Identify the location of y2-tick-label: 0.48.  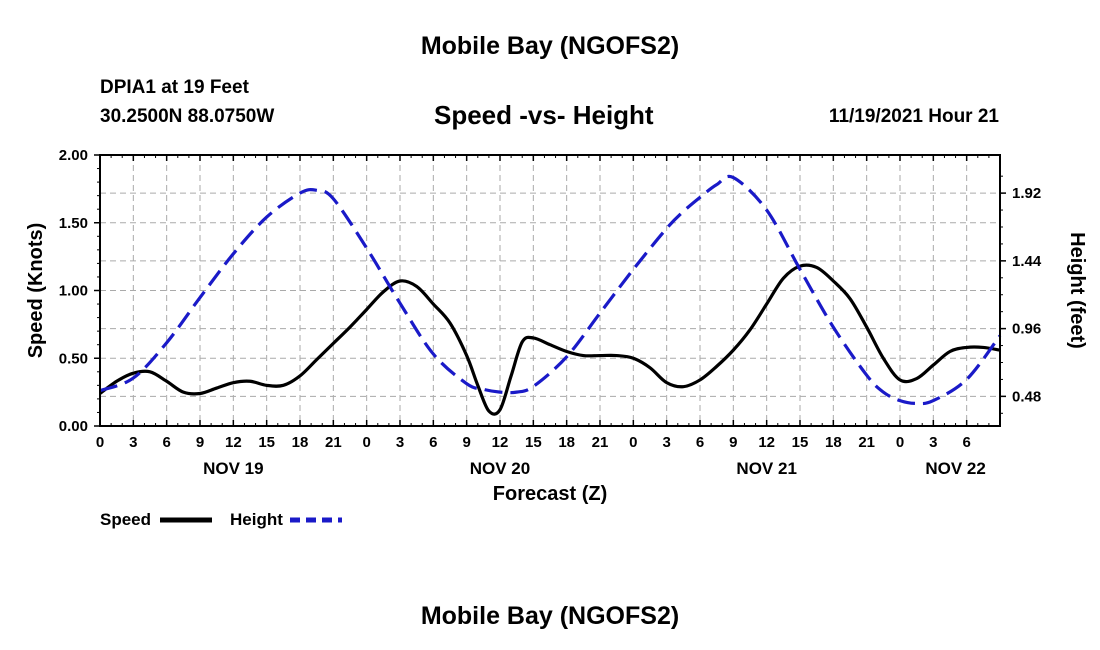
(1026, 396).